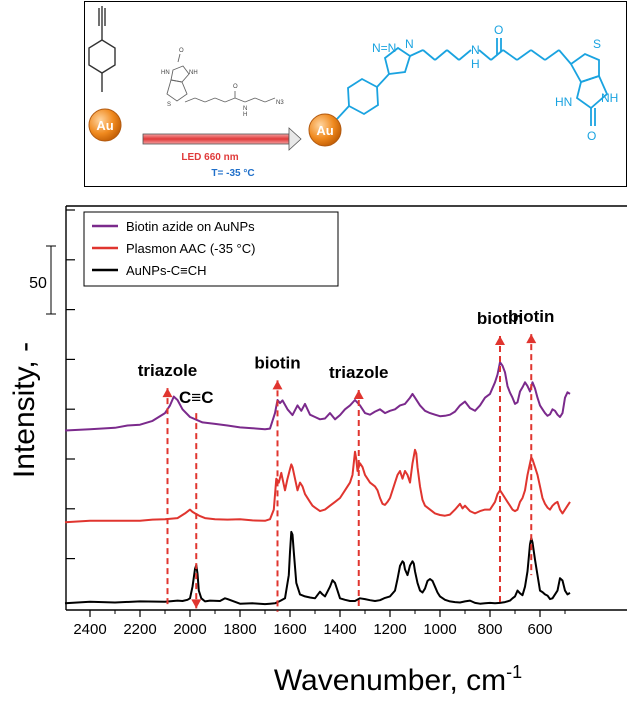  What do you see at coordinates (245, 115) in the screenshot?
I see `reagent-atom-h: H` at bounding box center [245, 115].